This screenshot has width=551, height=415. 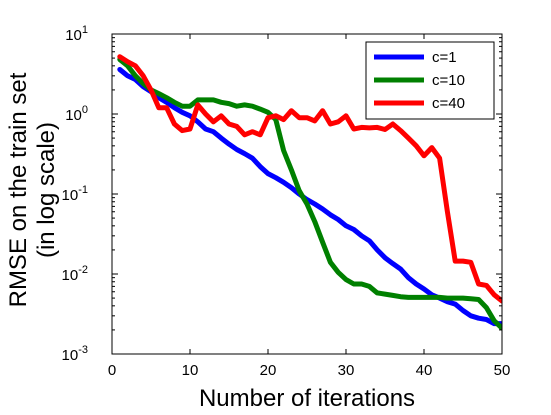 I want to click on y-axis-title: RMSE on the train set (in log scale), so click(x=32, y=189).